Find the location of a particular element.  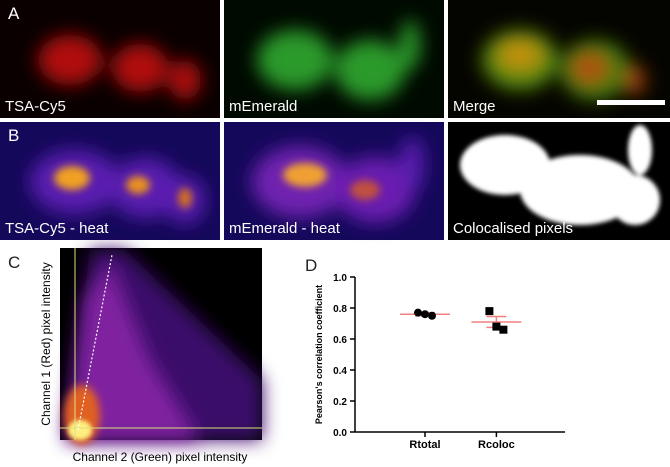

image-green is located at coordinates (334, 59).